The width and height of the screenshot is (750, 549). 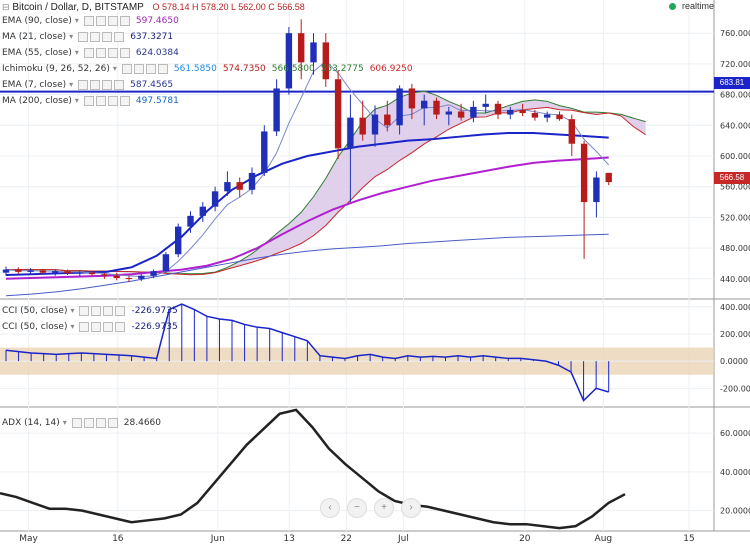 What do you see at coordinates (152, 37) in the screenshot?
I see `indicator-value: 637.3271` at bounding box center [152, 37].